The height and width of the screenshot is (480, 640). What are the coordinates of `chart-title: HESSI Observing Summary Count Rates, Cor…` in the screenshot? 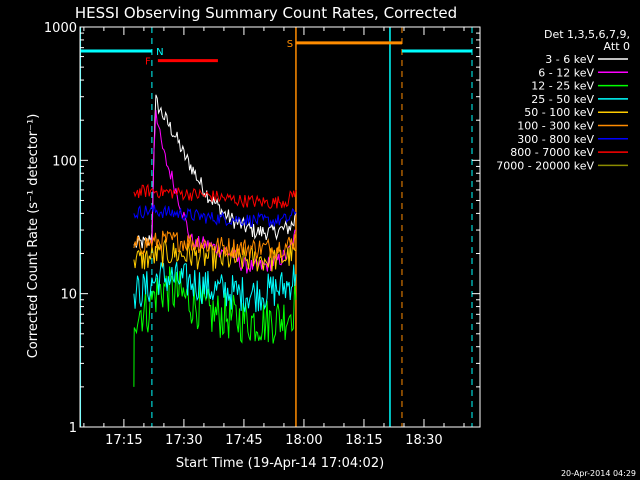 It's located at (266, 13).